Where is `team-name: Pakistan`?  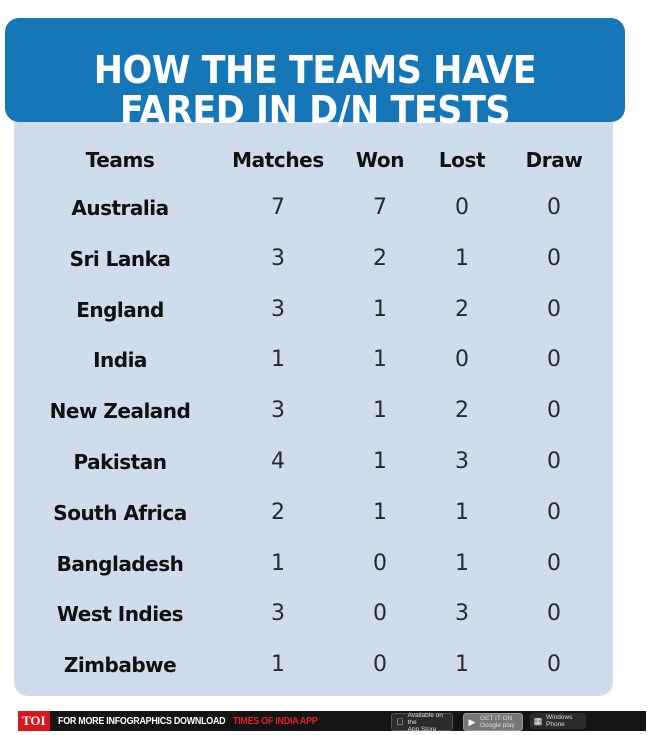 team-name: Pakistan is located at coordinates (120, 462).